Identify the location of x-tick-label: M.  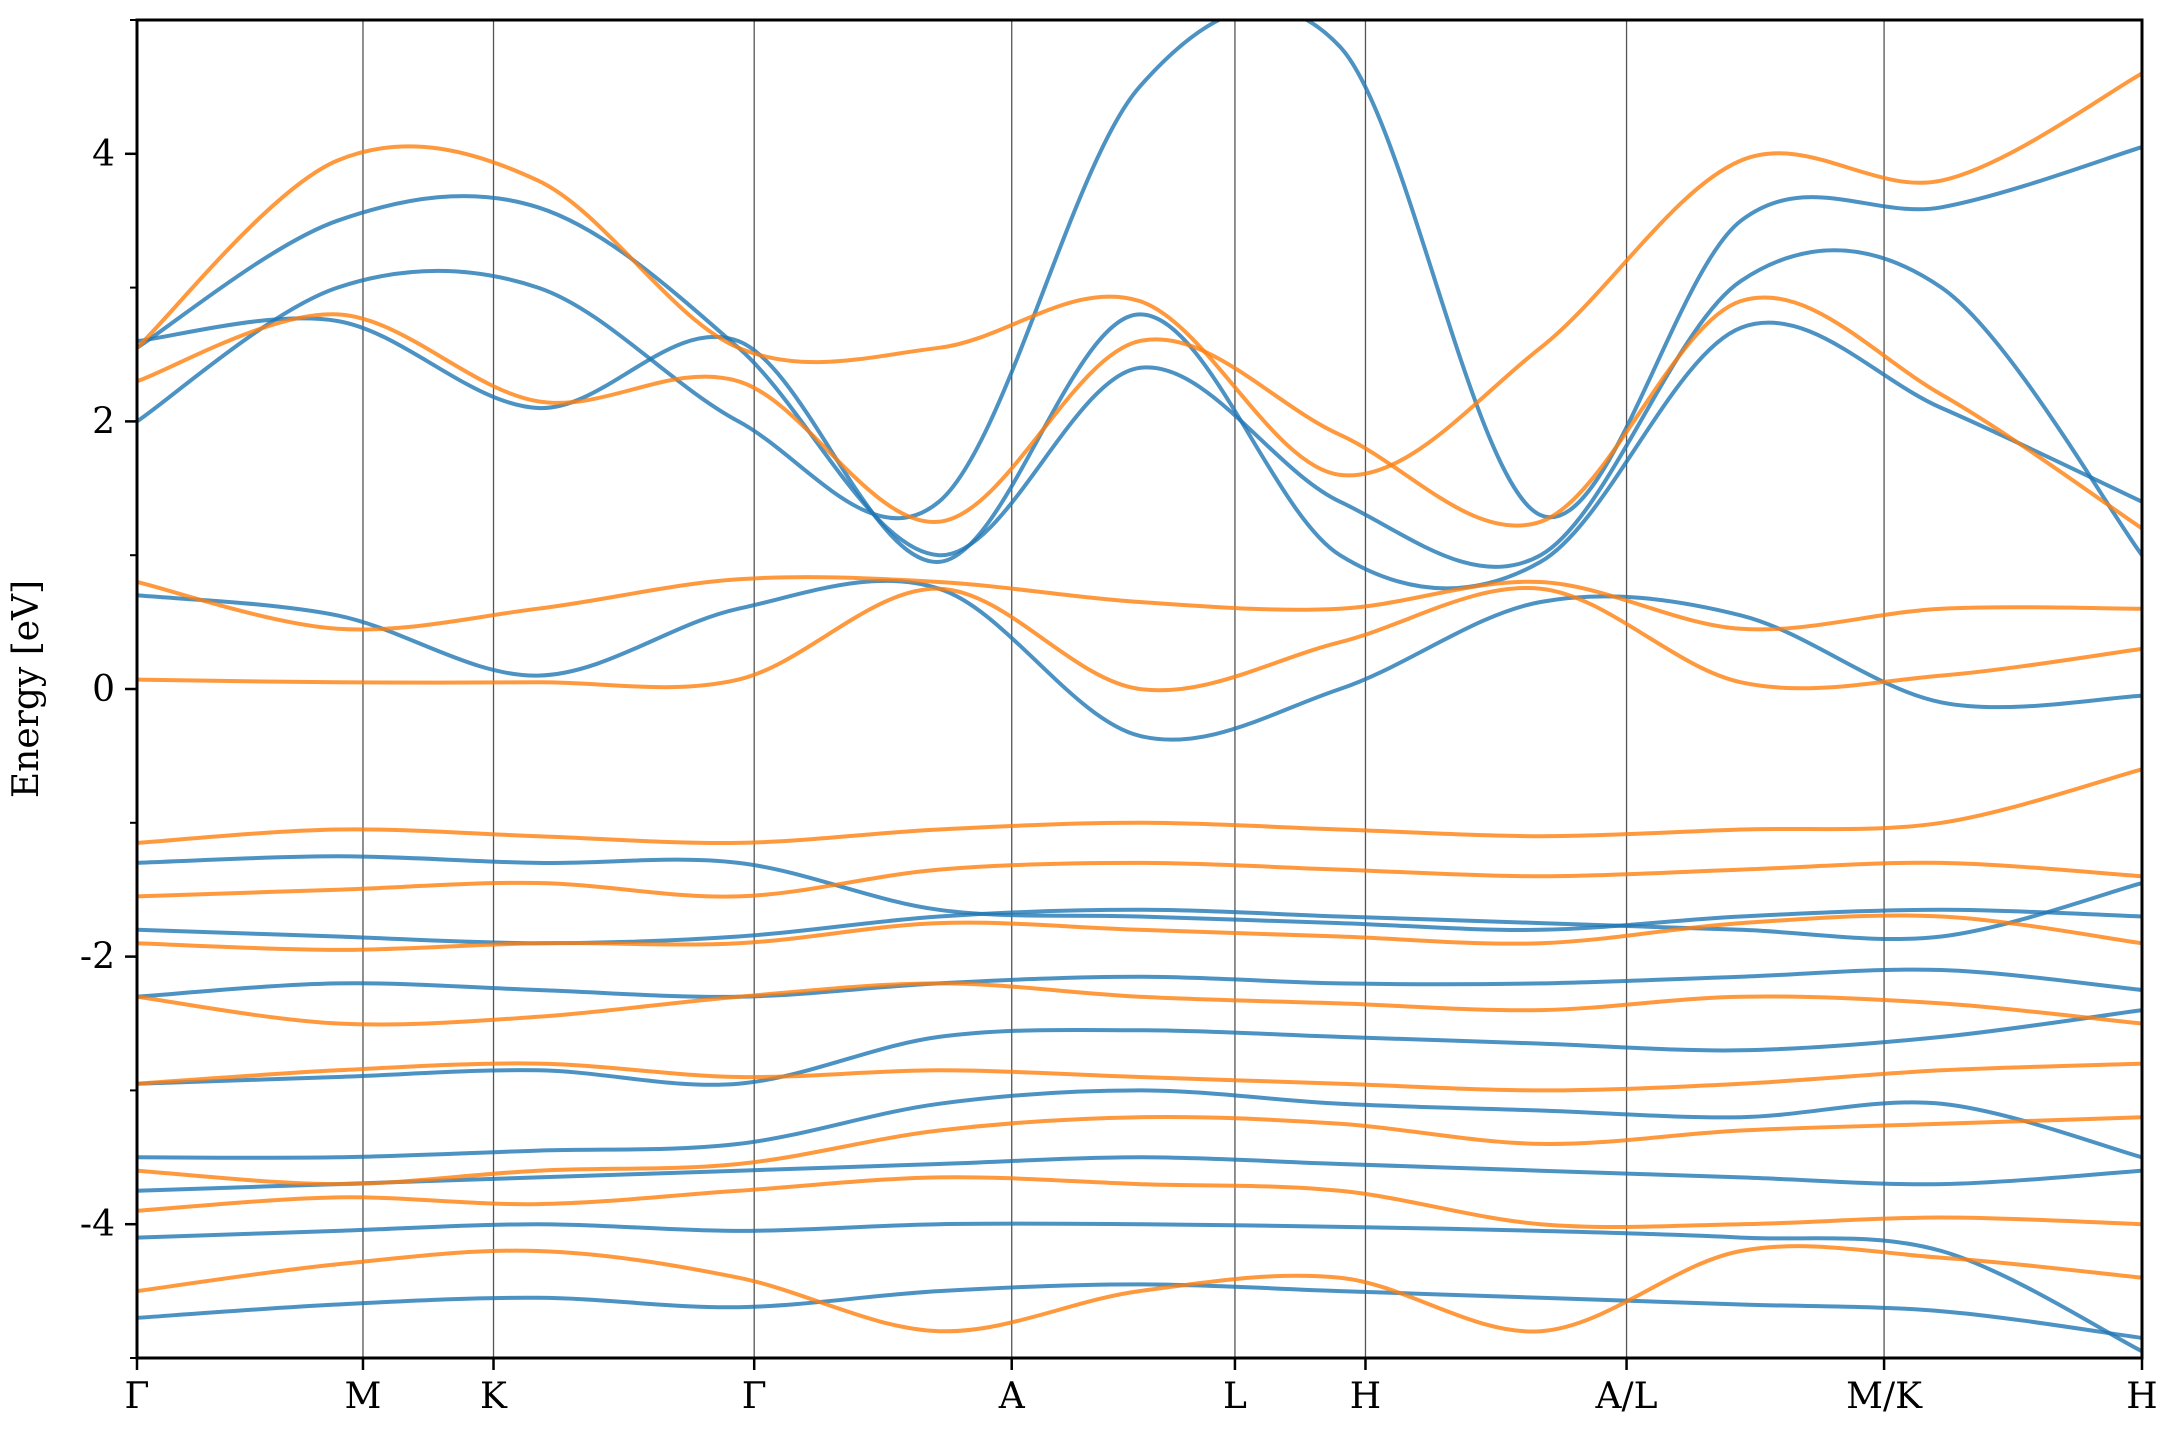
(363, 1396).